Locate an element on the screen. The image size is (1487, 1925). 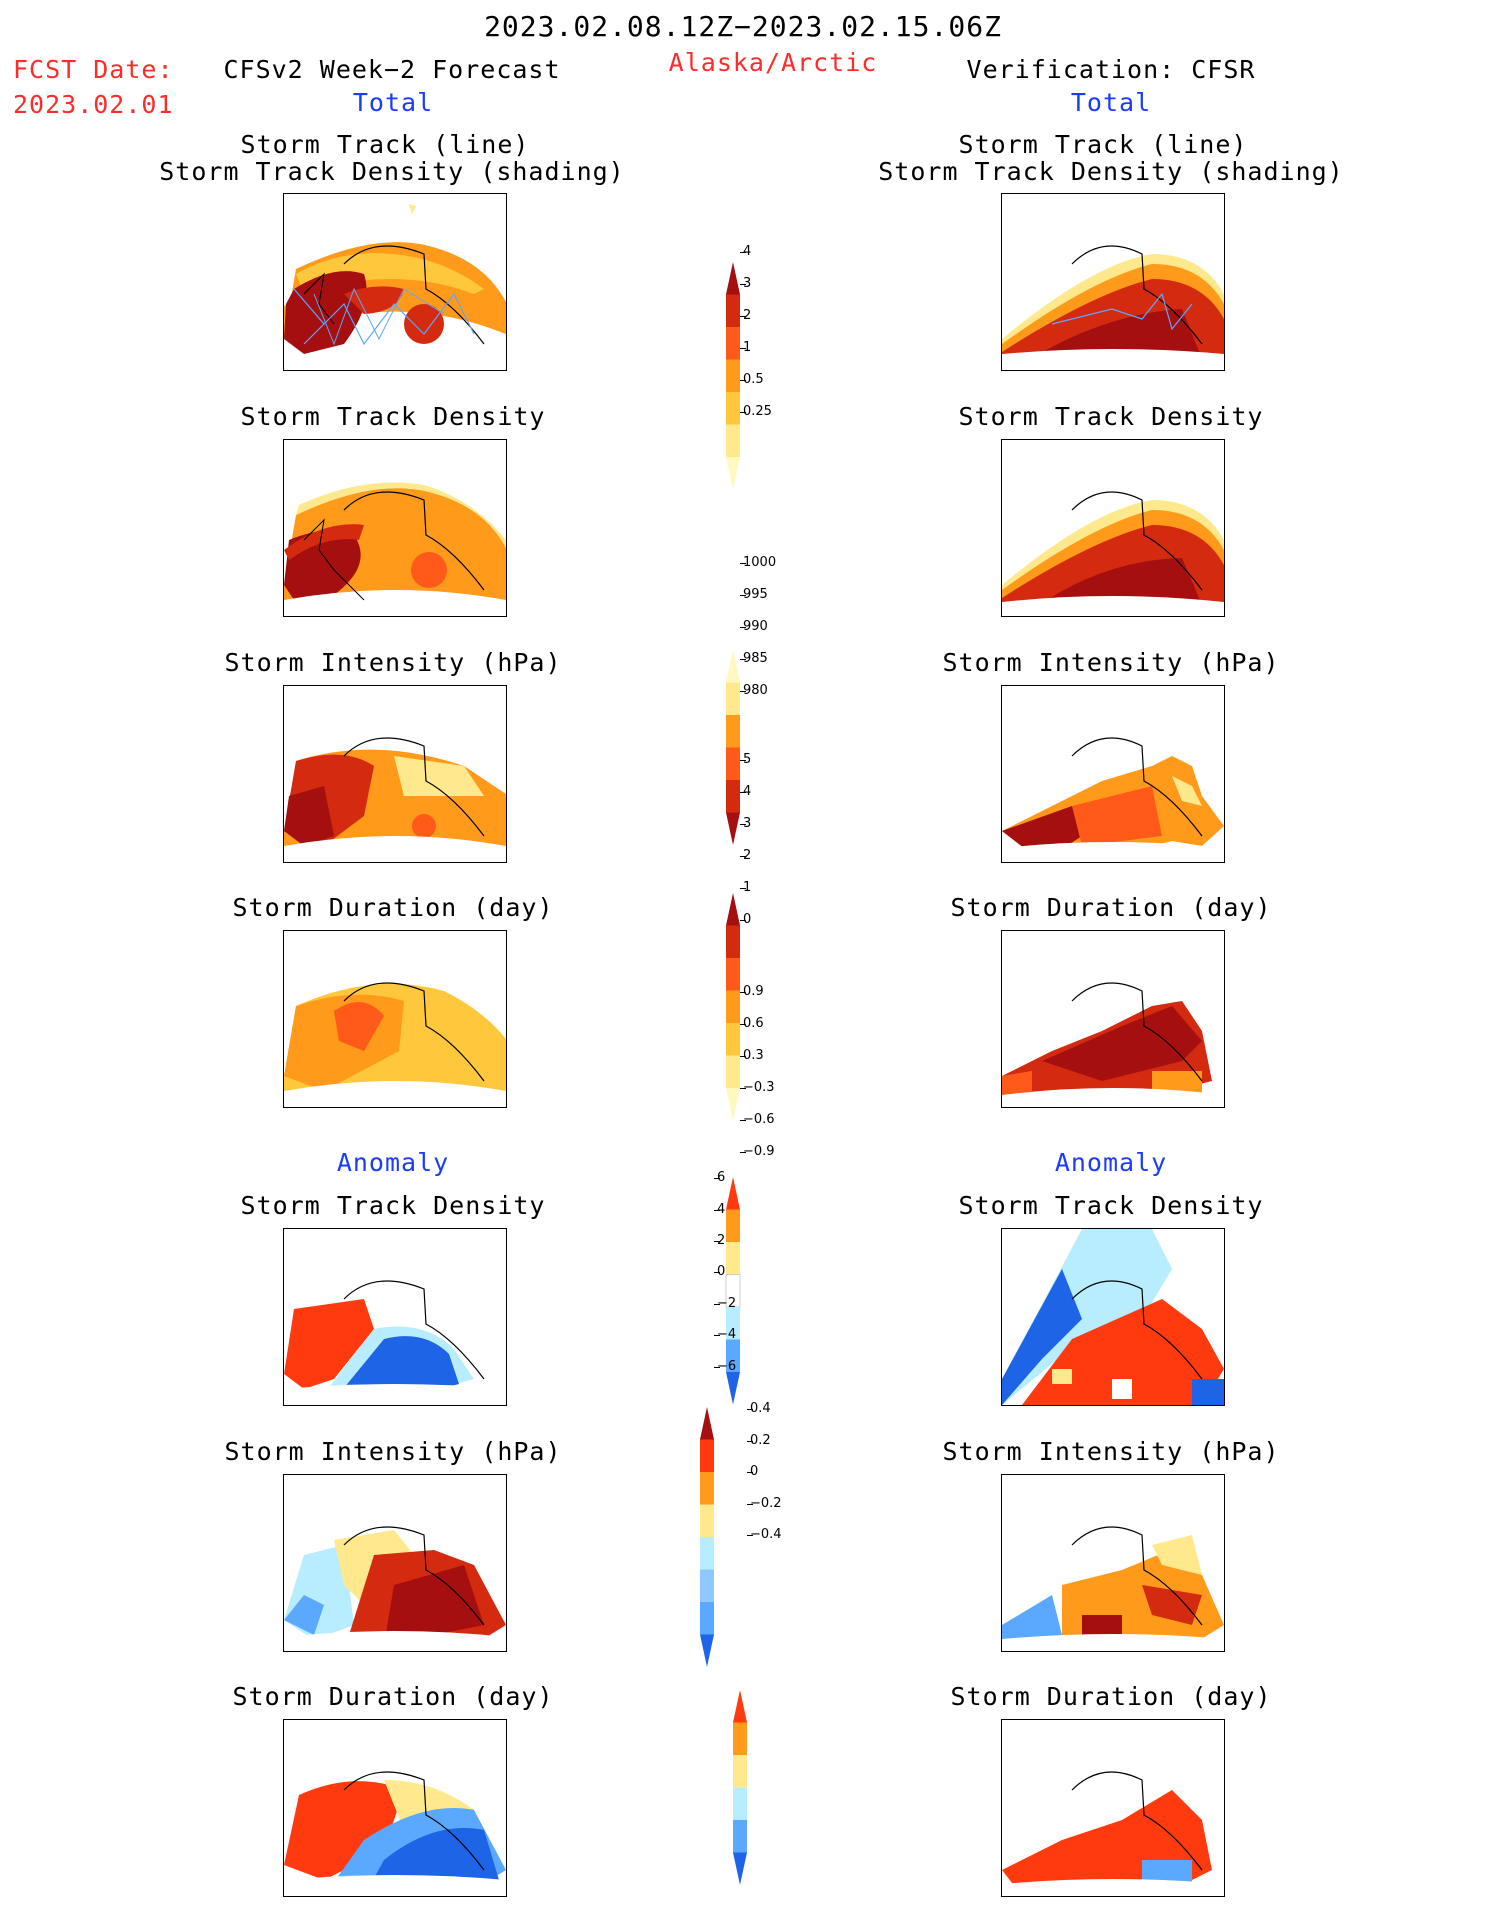
anomaly-label-left: Anomaly is located at coordinates (393, 1162).